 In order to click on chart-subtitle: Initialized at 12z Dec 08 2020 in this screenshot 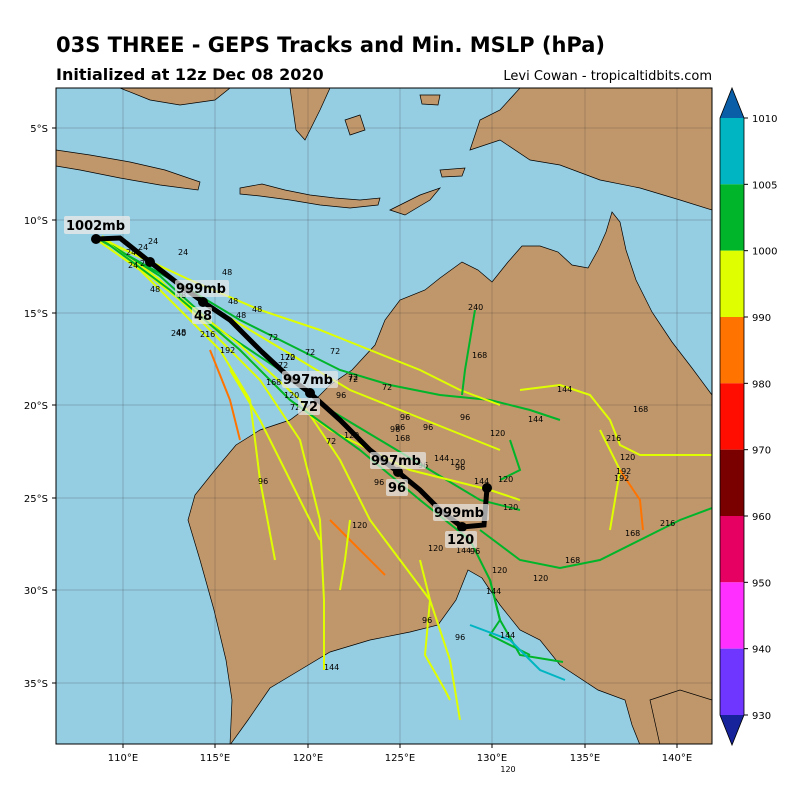, I will do `click(190, 74)`.